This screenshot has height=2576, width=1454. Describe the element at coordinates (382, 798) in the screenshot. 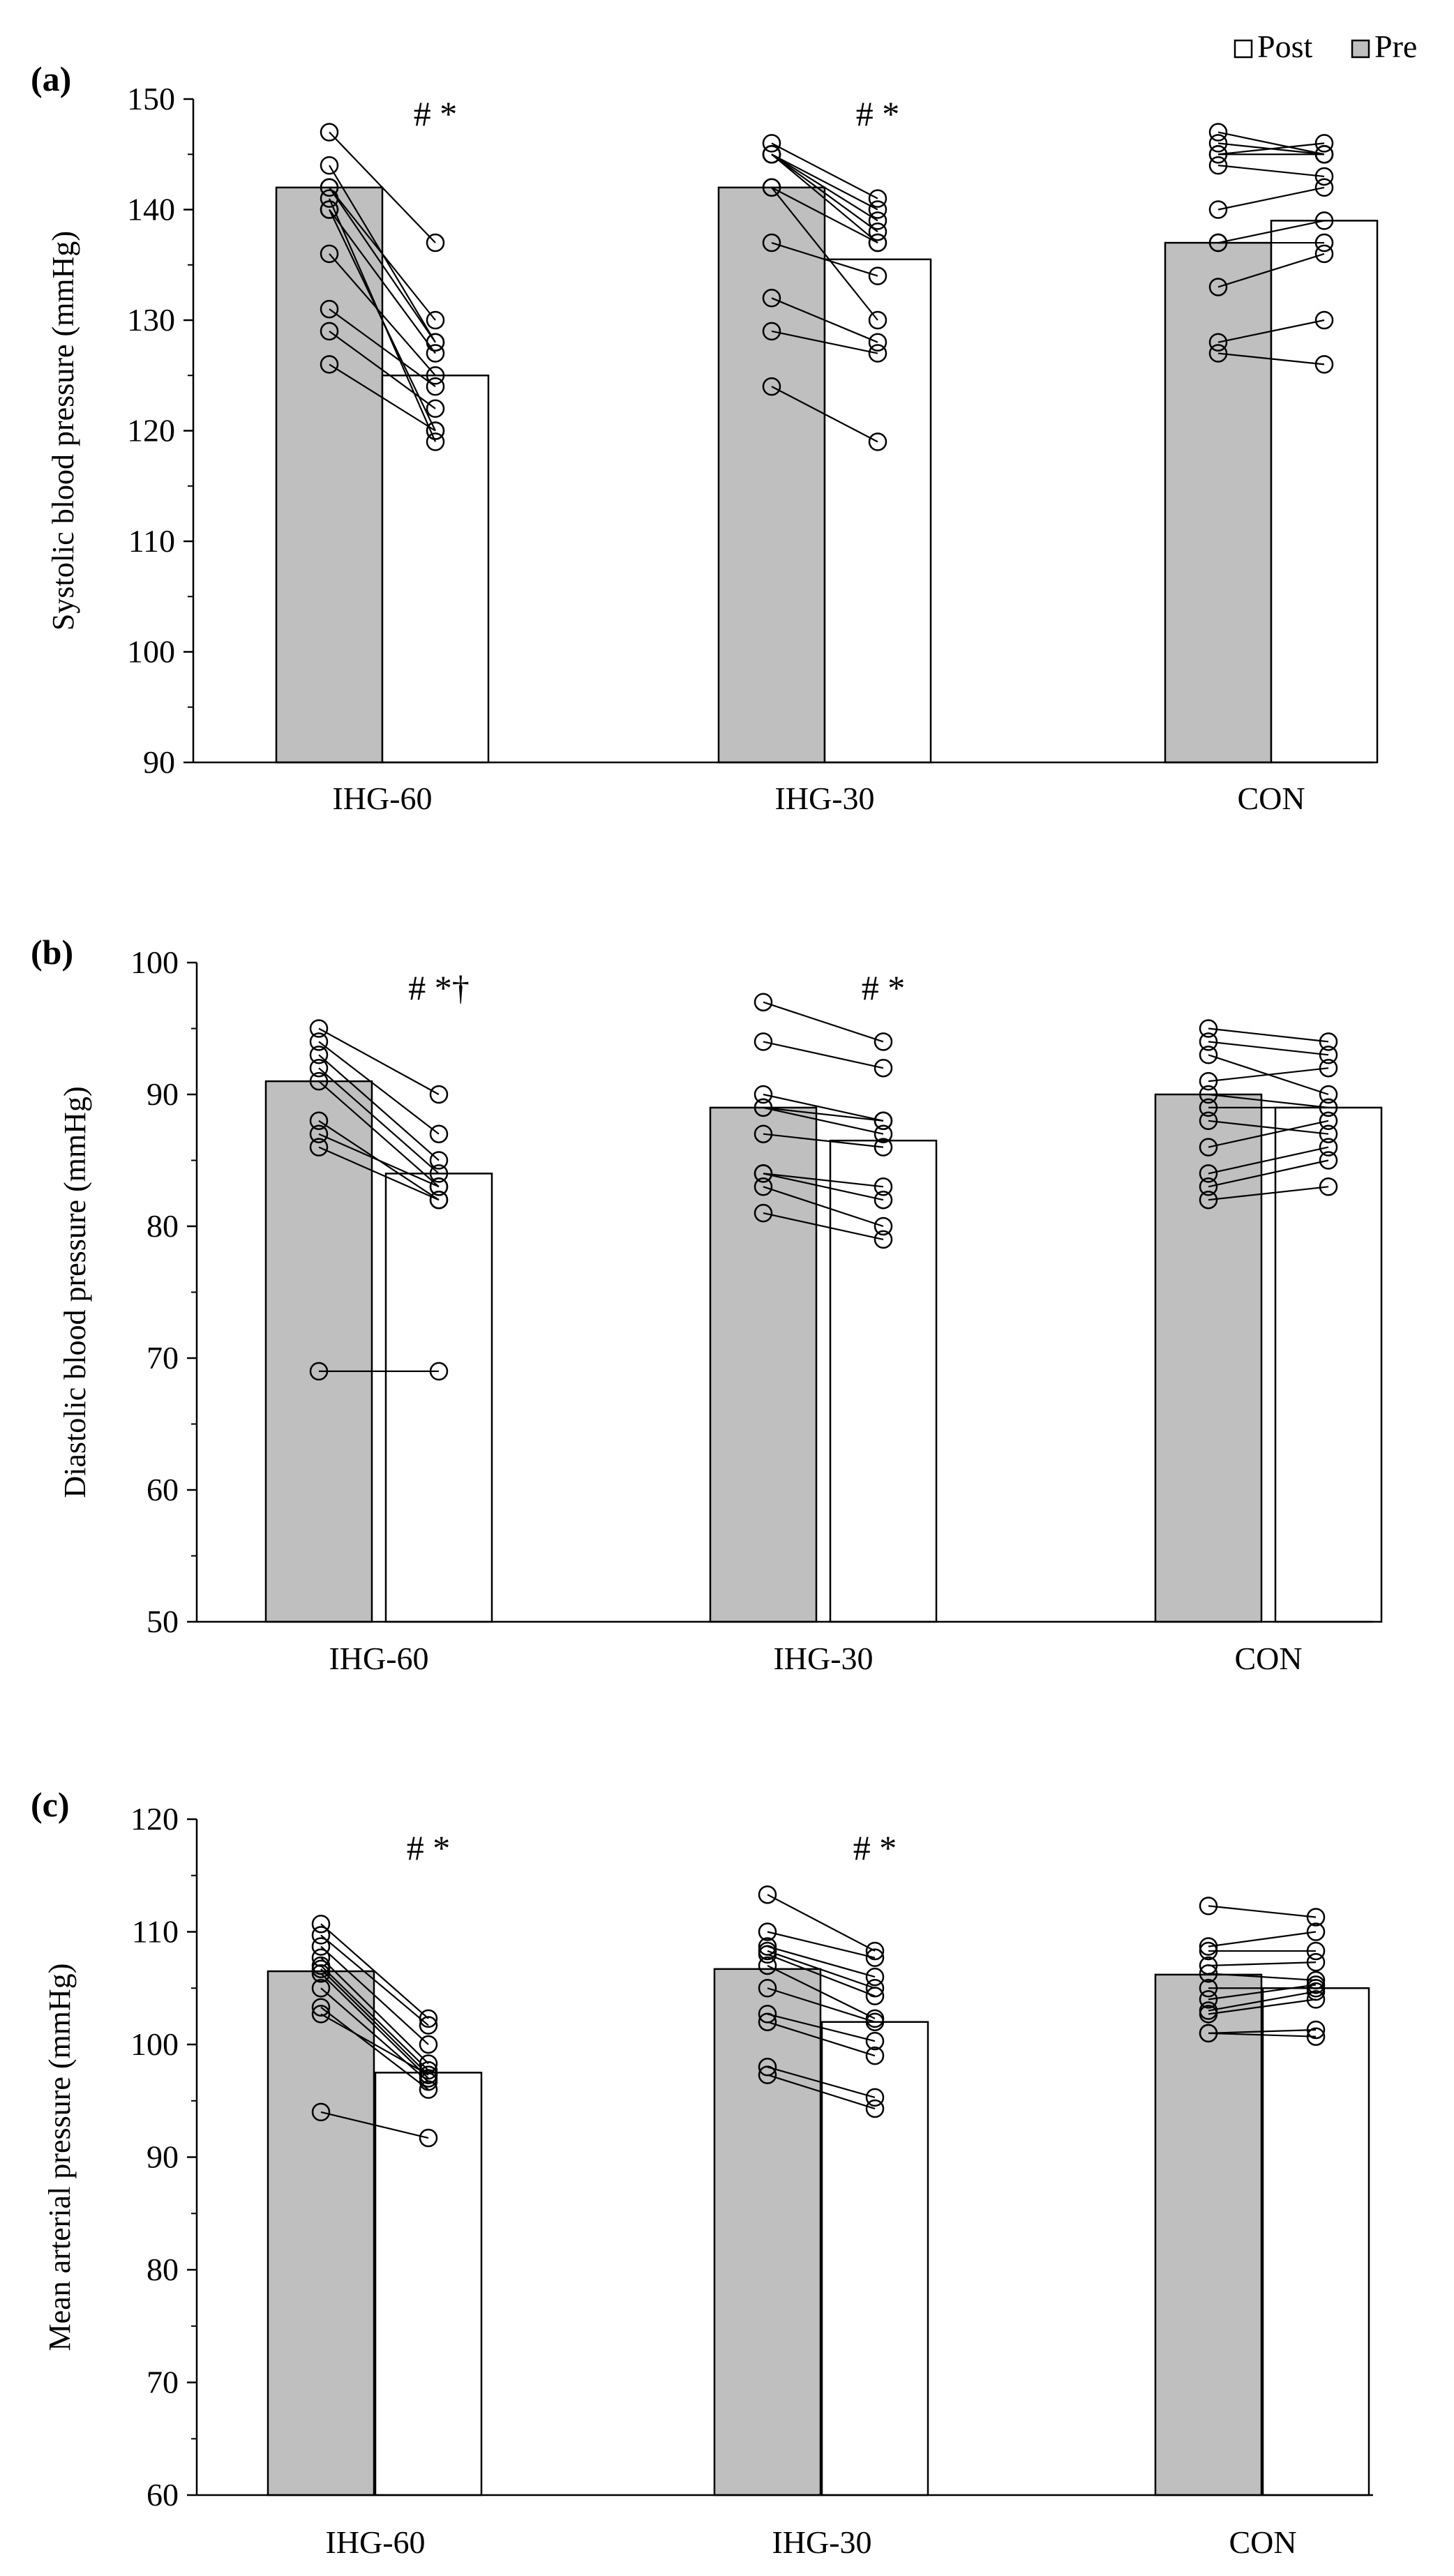

I see `x-category-label: IHG-60` at that location.